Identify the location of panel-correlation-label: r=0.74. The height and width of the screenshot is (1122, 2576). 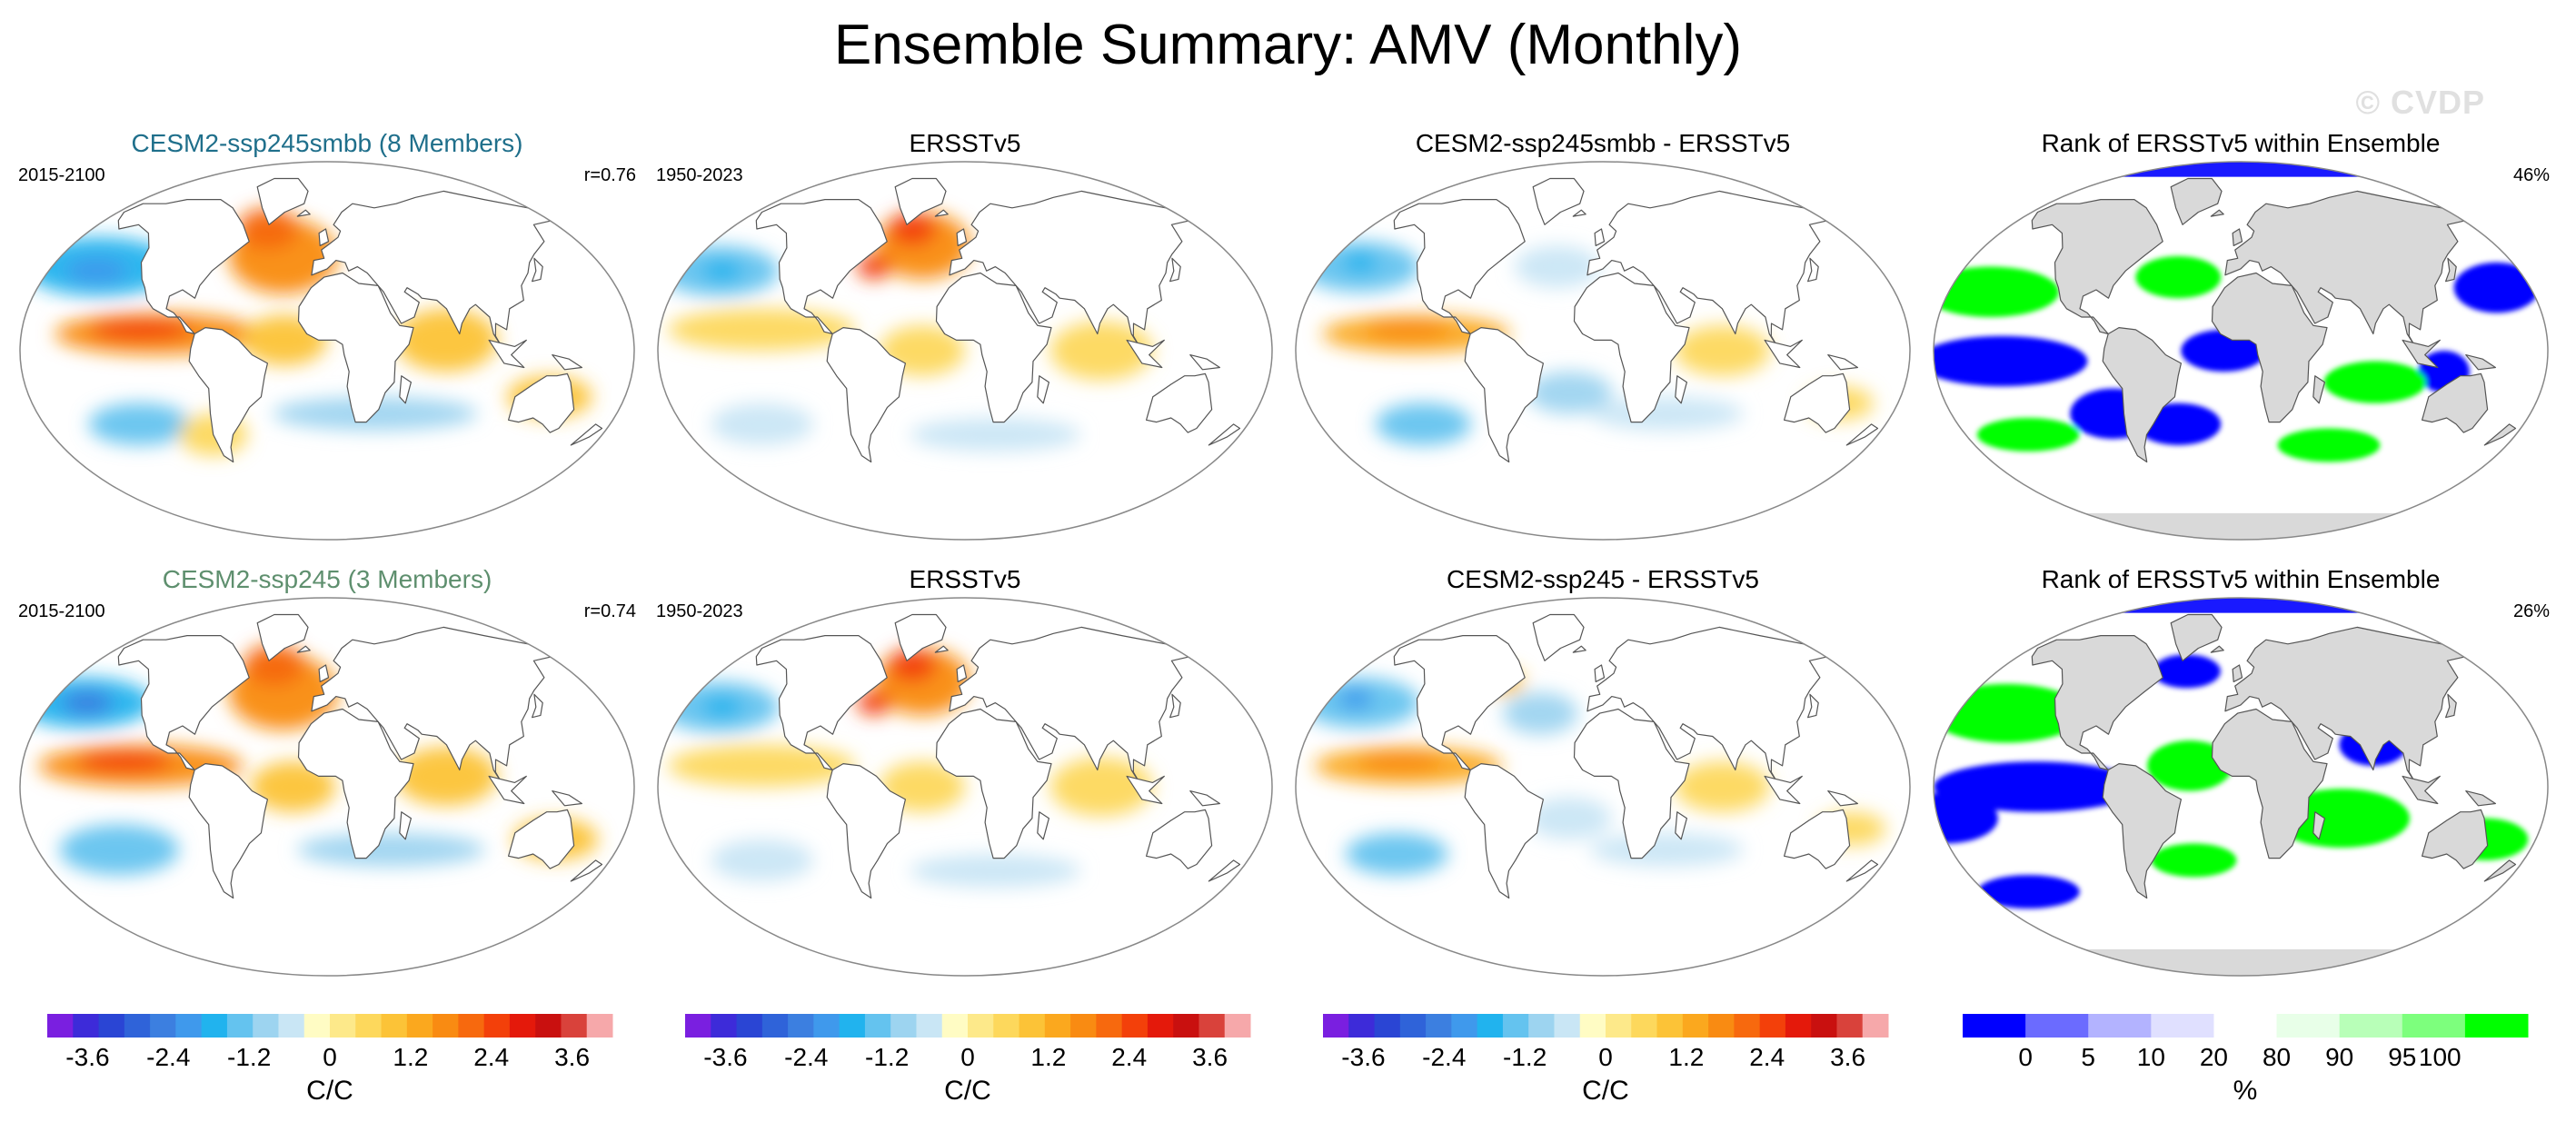
(609, 611).